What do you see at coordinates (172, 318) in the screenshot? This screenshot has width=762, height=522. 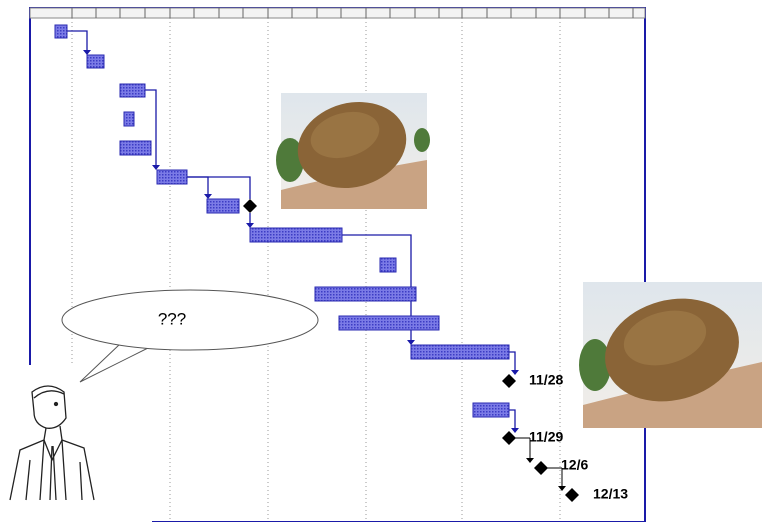 I see `speech-text: ???` at bounding box center [172, 318].